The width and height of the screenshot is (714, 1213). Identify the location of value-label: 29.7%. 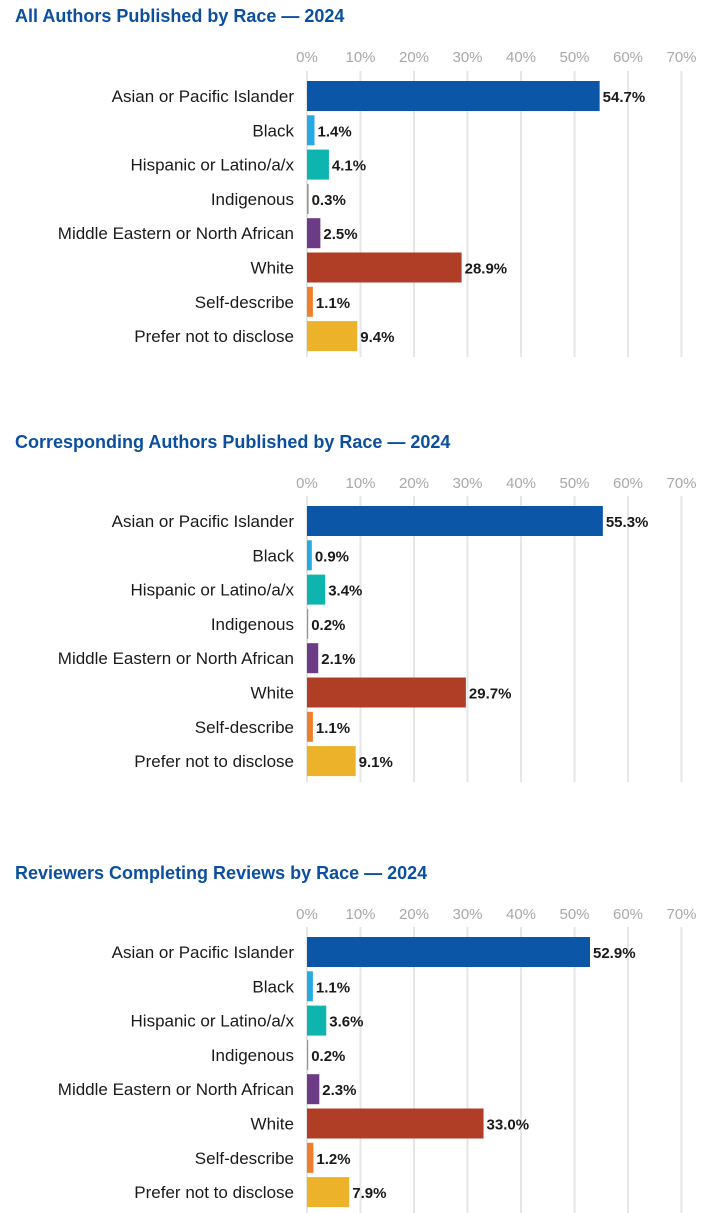
(490, 694).